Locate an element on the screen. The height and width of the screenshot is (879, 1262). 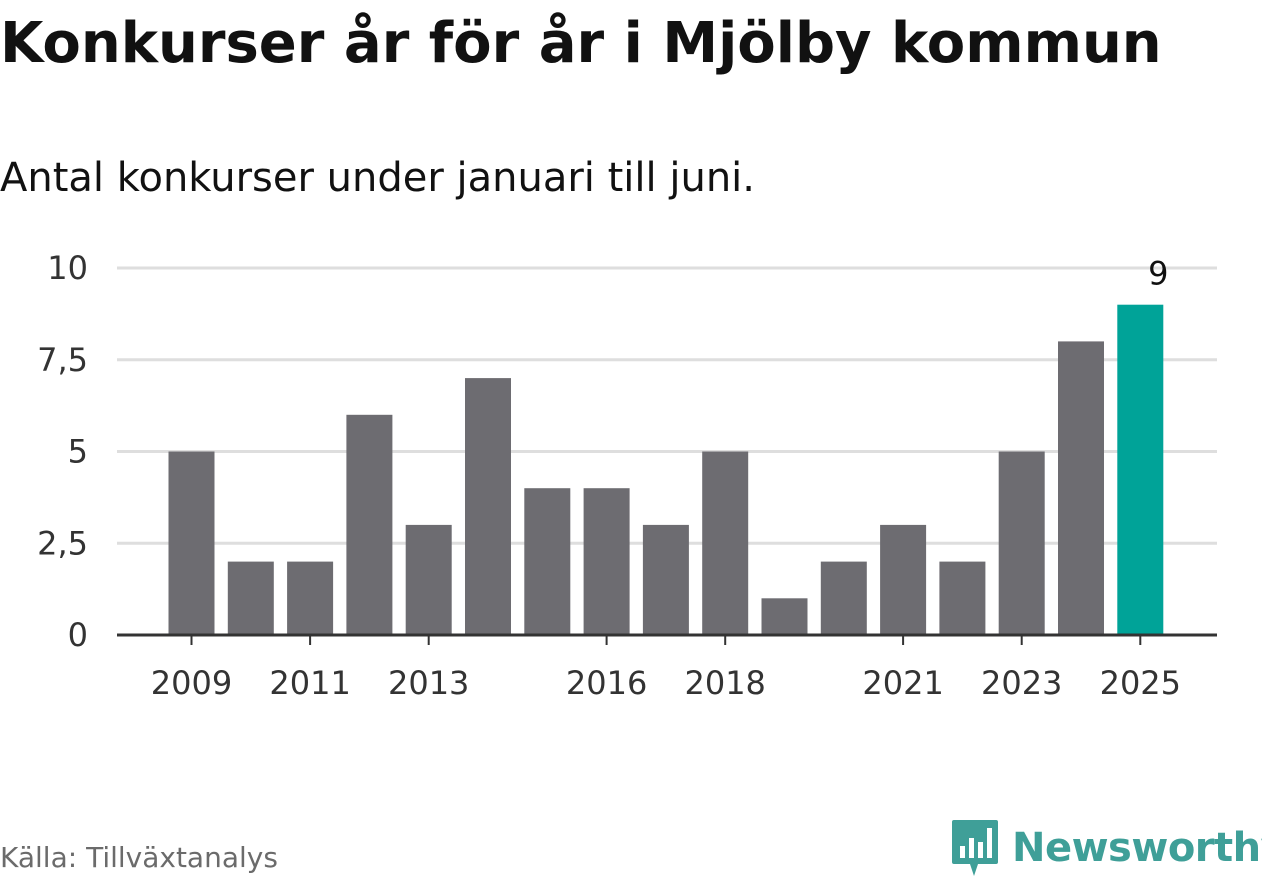
y-tick-label: 5 is located at coordinates (78, 452).